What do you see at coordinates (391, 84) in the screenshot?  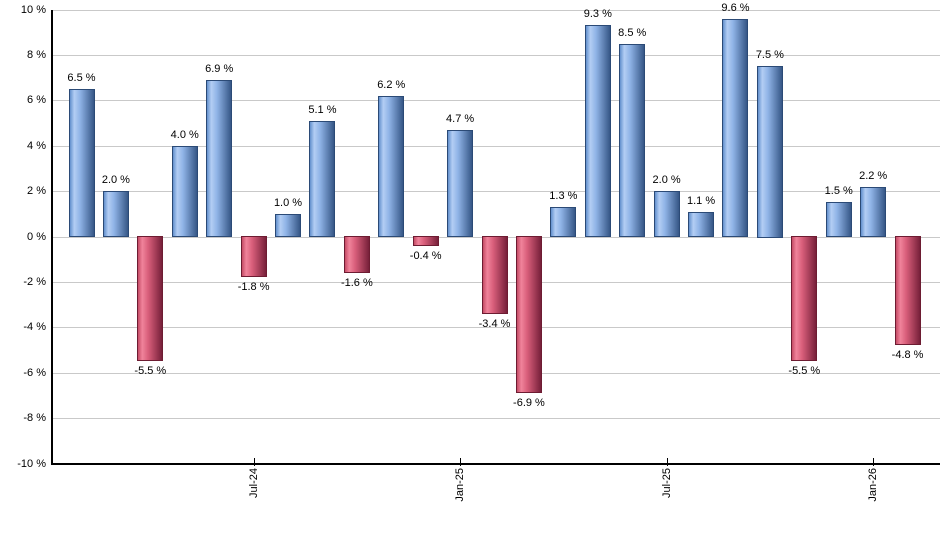 I see `bar-value-label: 6.2 %` at bounding box center [391, 84].